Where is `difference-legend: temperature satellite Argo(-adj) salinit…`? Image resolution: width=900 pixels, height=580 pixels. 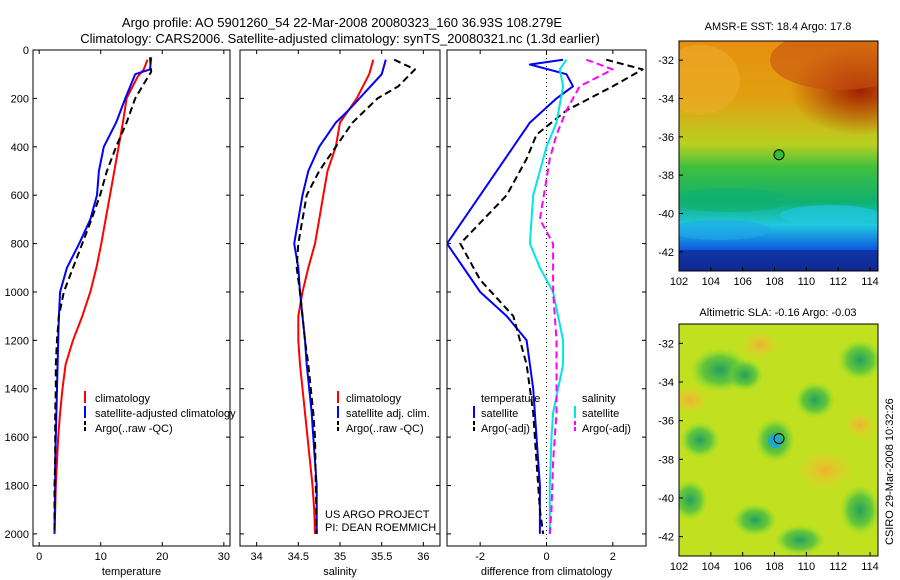 difference-legend: temperature satellite Argo(-adj) salinit… is located at coordinates (552, 414).